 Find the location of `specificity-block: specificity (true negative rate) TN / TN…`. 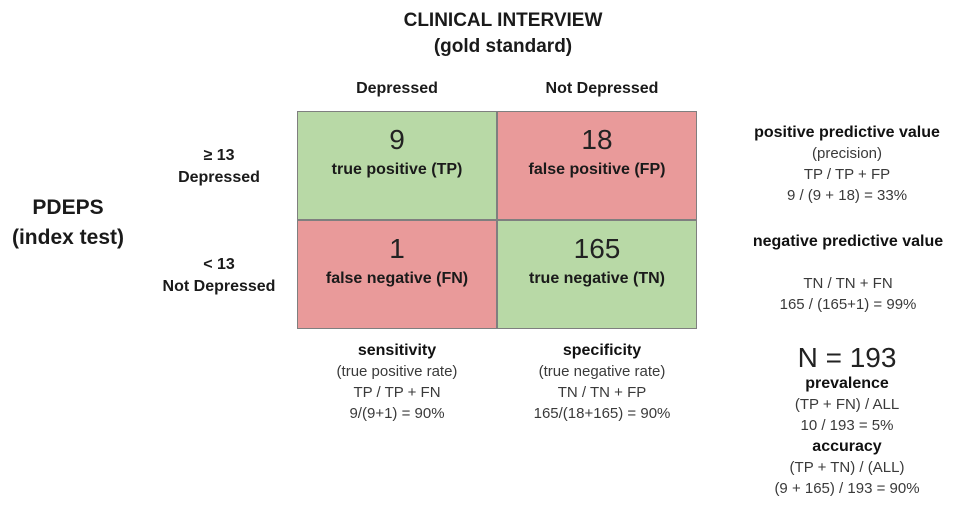

specificity-block: specificity (true negative rate) TN / TN… is located at coordinates (602, 382).